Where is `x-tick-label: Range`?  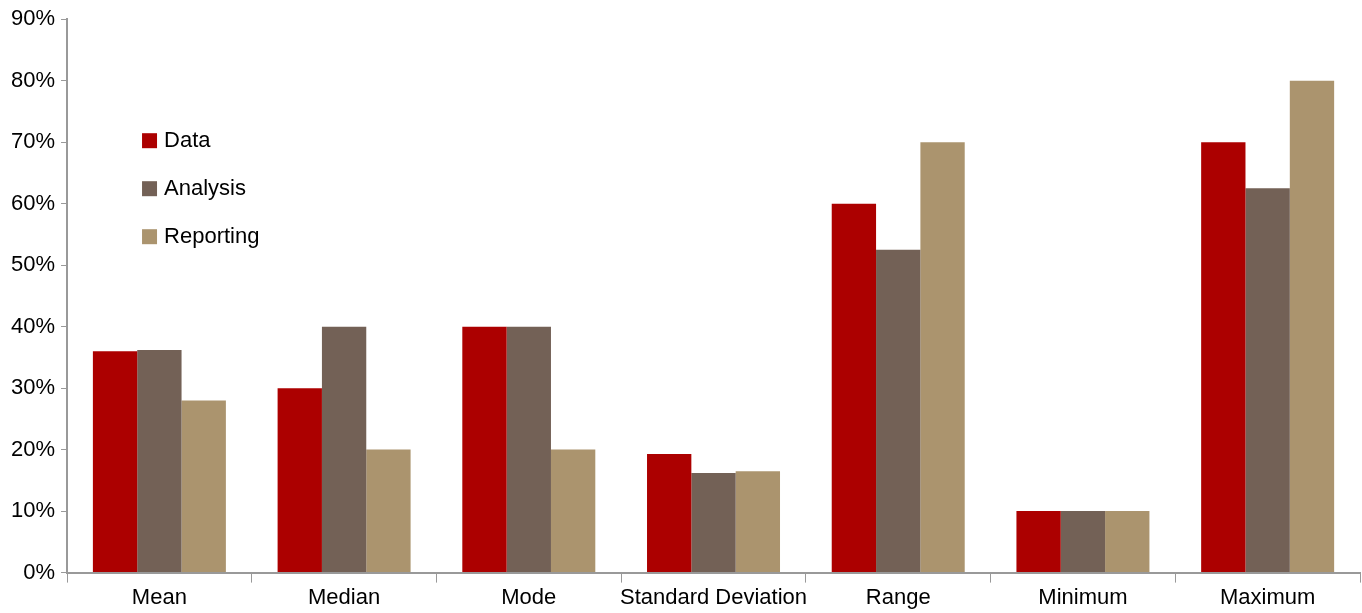 x-tick-label: Range is located at coordinates (898, 596).